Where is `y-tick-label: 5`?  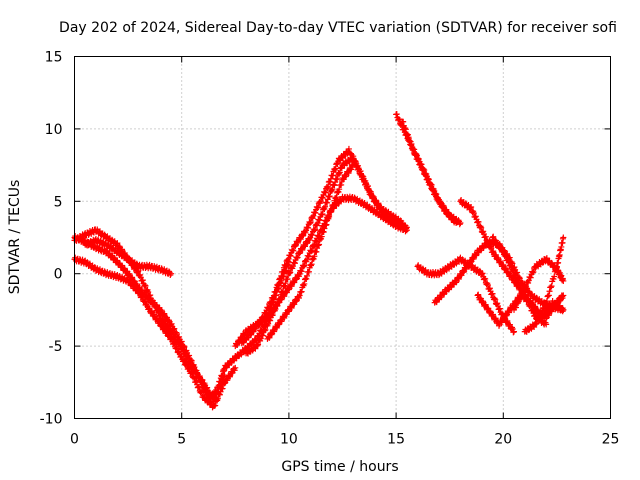
y-tick-label: 5 is located at coordinates (58, 202).